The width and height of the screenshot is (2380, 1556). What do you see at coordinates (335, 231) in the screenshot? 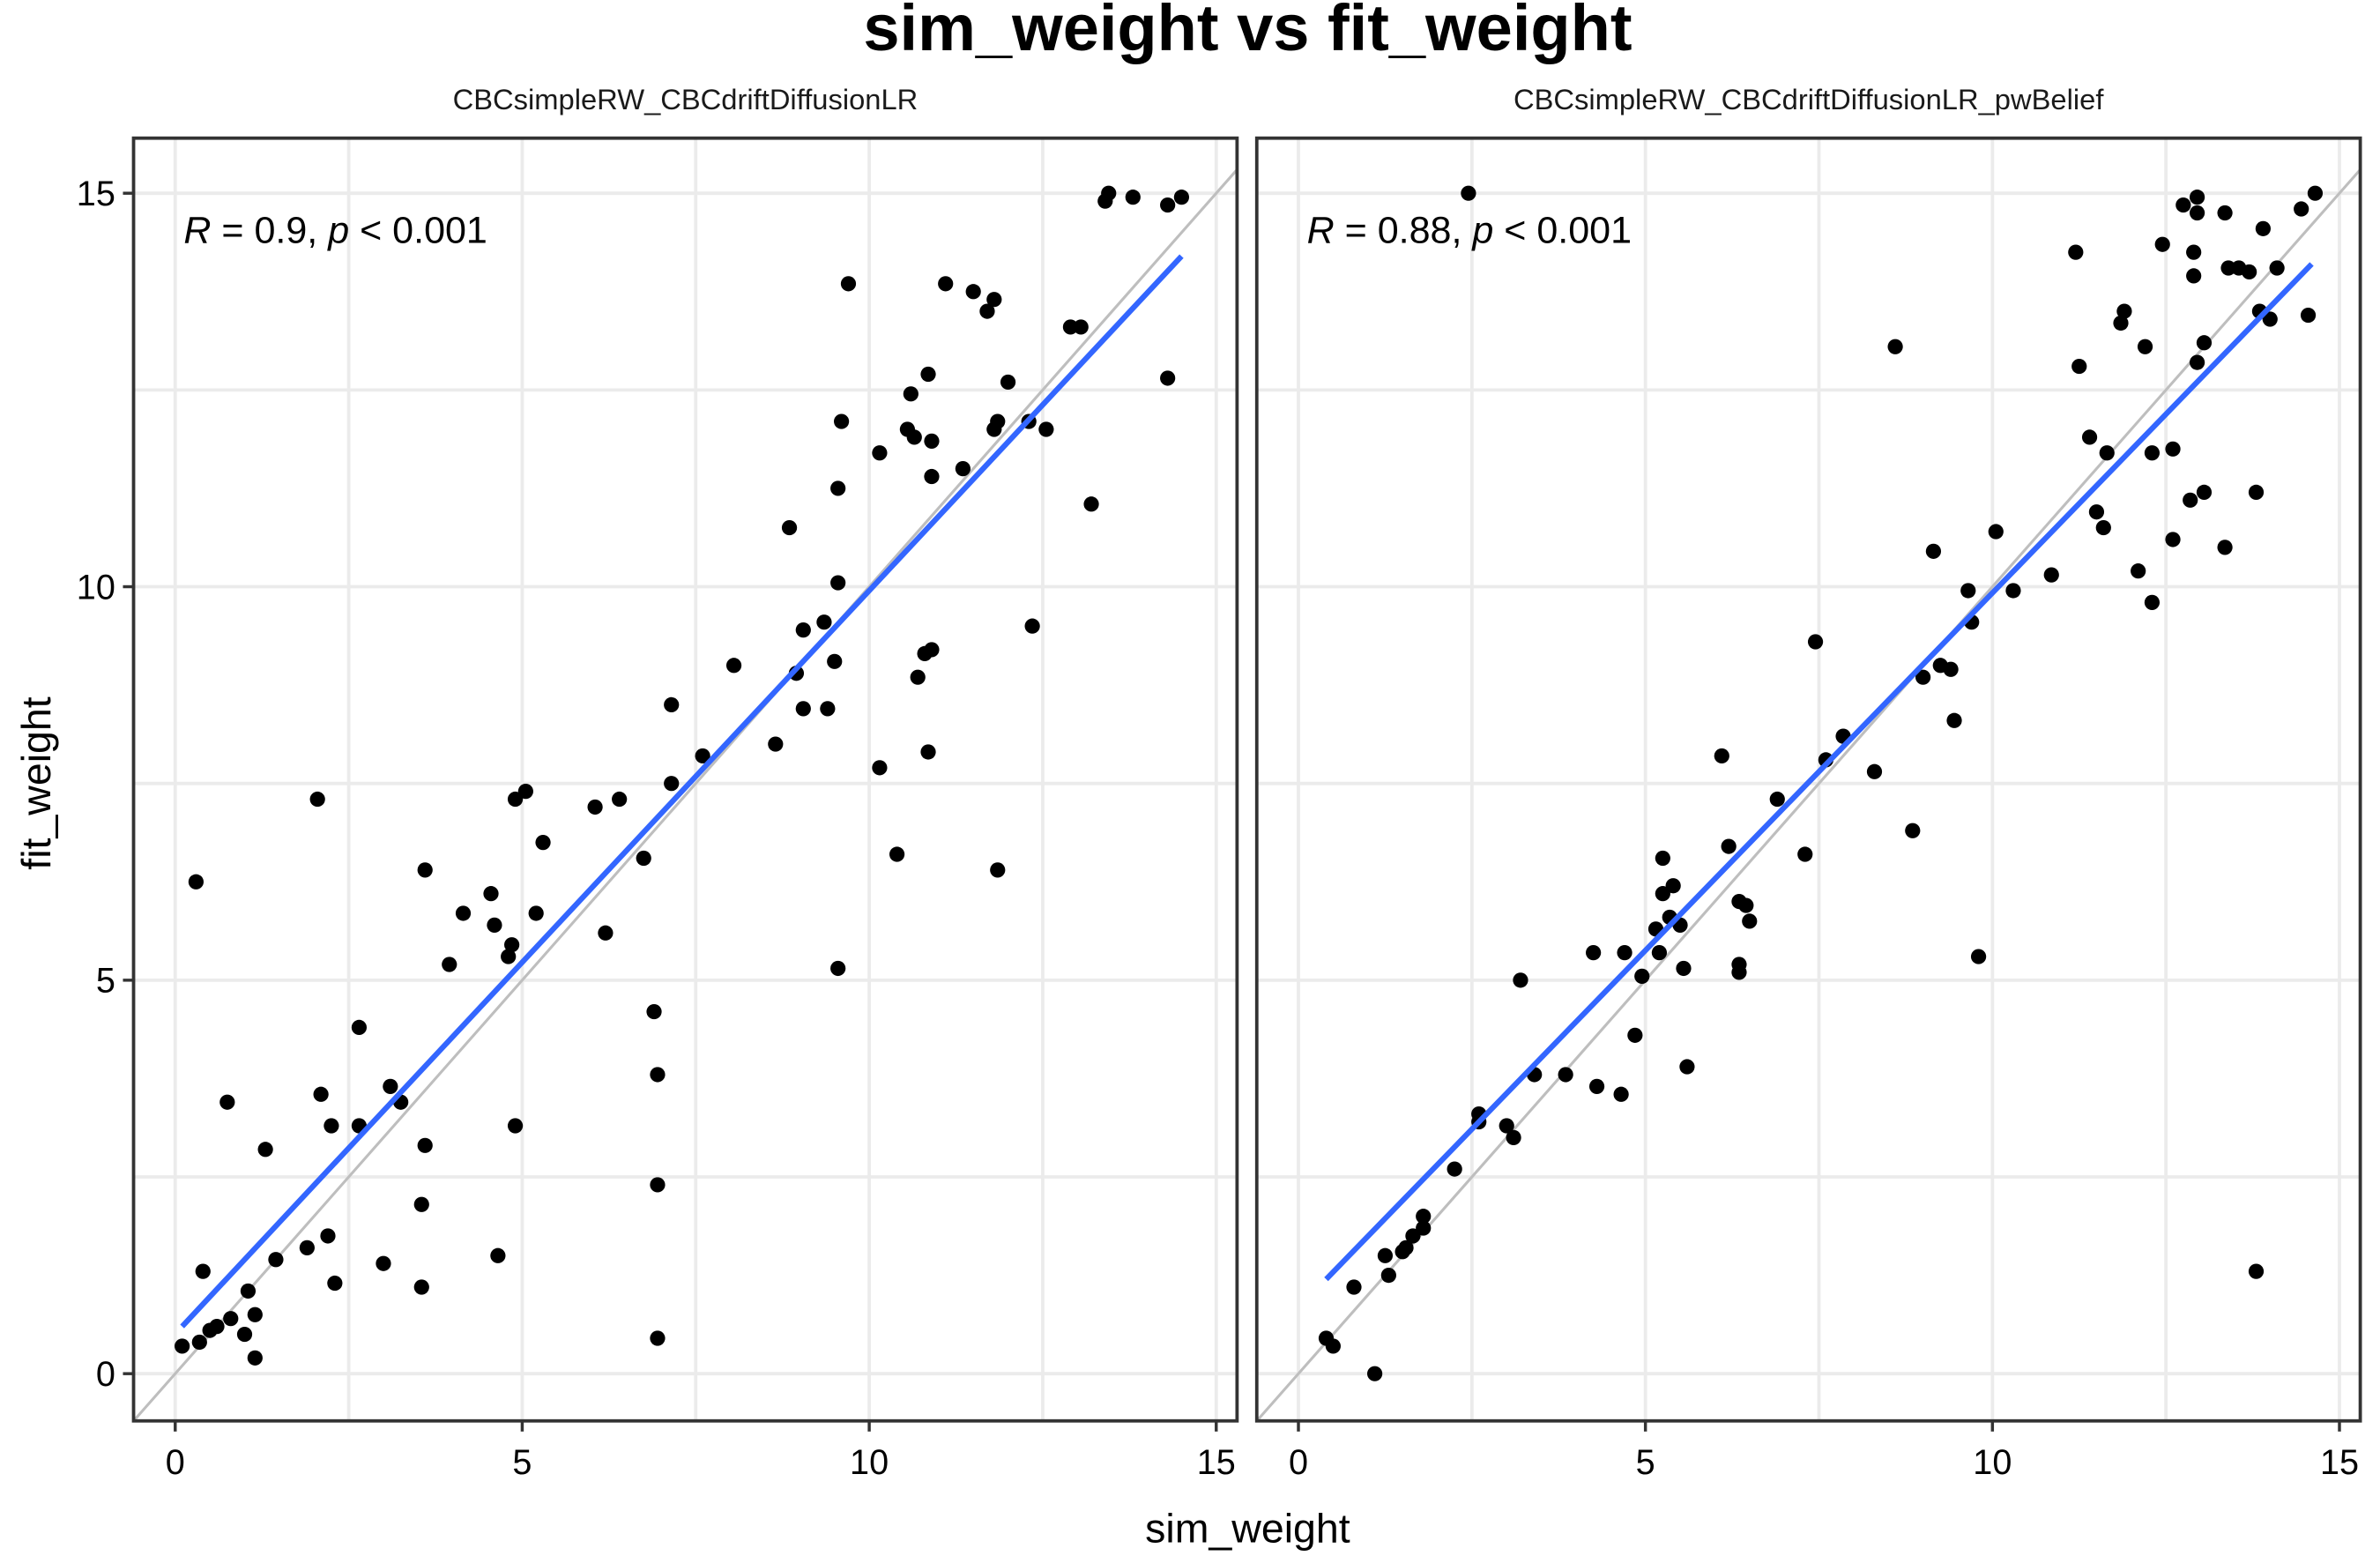
I see `correlation-label: R = 0.9, p < 0.001` at bounding box center [335, 231].